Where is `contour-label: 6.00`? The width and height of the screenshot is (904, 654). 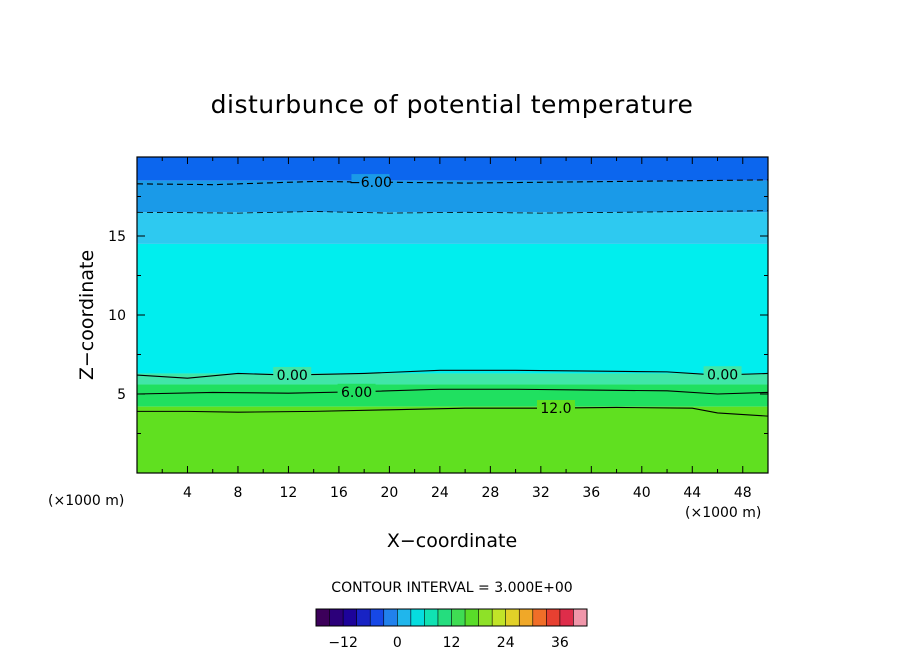
contour-label: 6.00 is located at coordinates (356, 393).